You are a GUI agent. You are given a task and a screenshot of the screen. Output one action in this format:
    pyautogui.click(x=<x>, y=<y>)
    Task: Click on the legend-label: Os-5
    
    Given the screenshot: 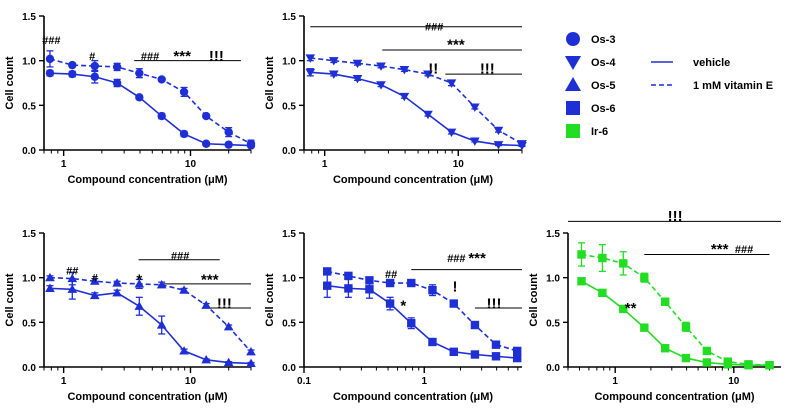 What is the action you would take?
    pyautogui.click(x=603, y=86)
    